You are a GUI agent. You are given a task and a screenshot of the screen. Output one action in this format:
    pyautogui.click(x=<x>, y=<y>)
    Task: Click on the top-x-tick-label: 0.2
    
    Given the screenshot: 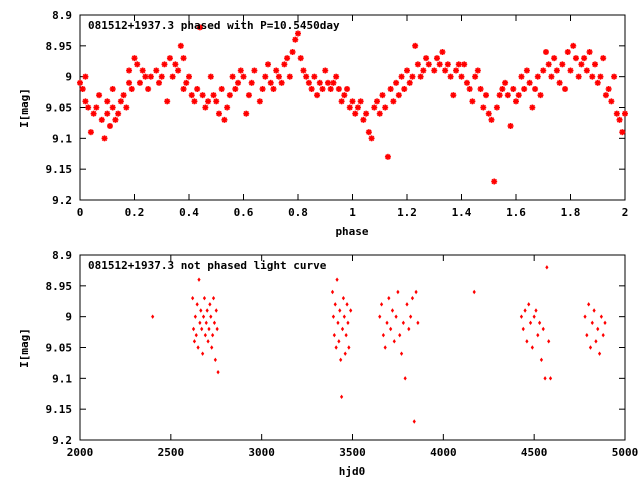 What is the action you would take?
    pyautogui.click(x=135, y=212)
    